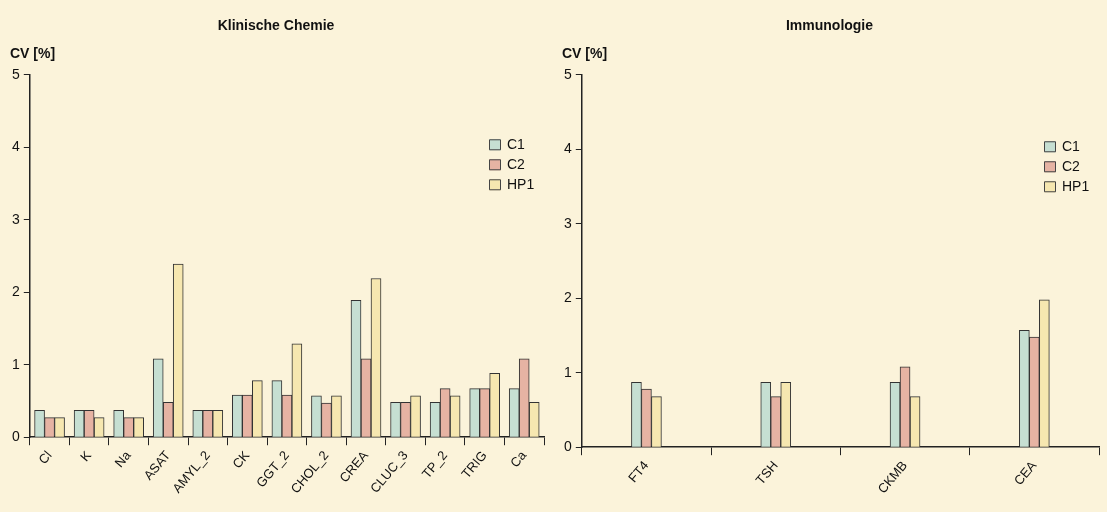 Image resolution: width=1107 pixels, height=512 pixels. What do you see at coordinates (86, 456) in the screenshot?
I see `x-tick-label: K` at bounding box center [86, 456].